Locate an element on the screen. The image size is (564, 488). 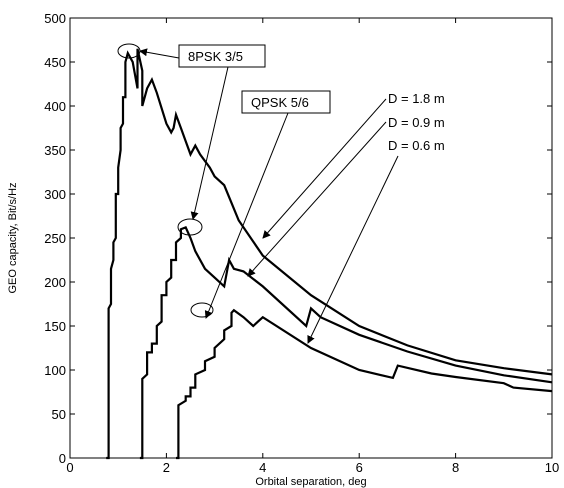
x-tick-label: 8 is located at coordinates (455, 467).